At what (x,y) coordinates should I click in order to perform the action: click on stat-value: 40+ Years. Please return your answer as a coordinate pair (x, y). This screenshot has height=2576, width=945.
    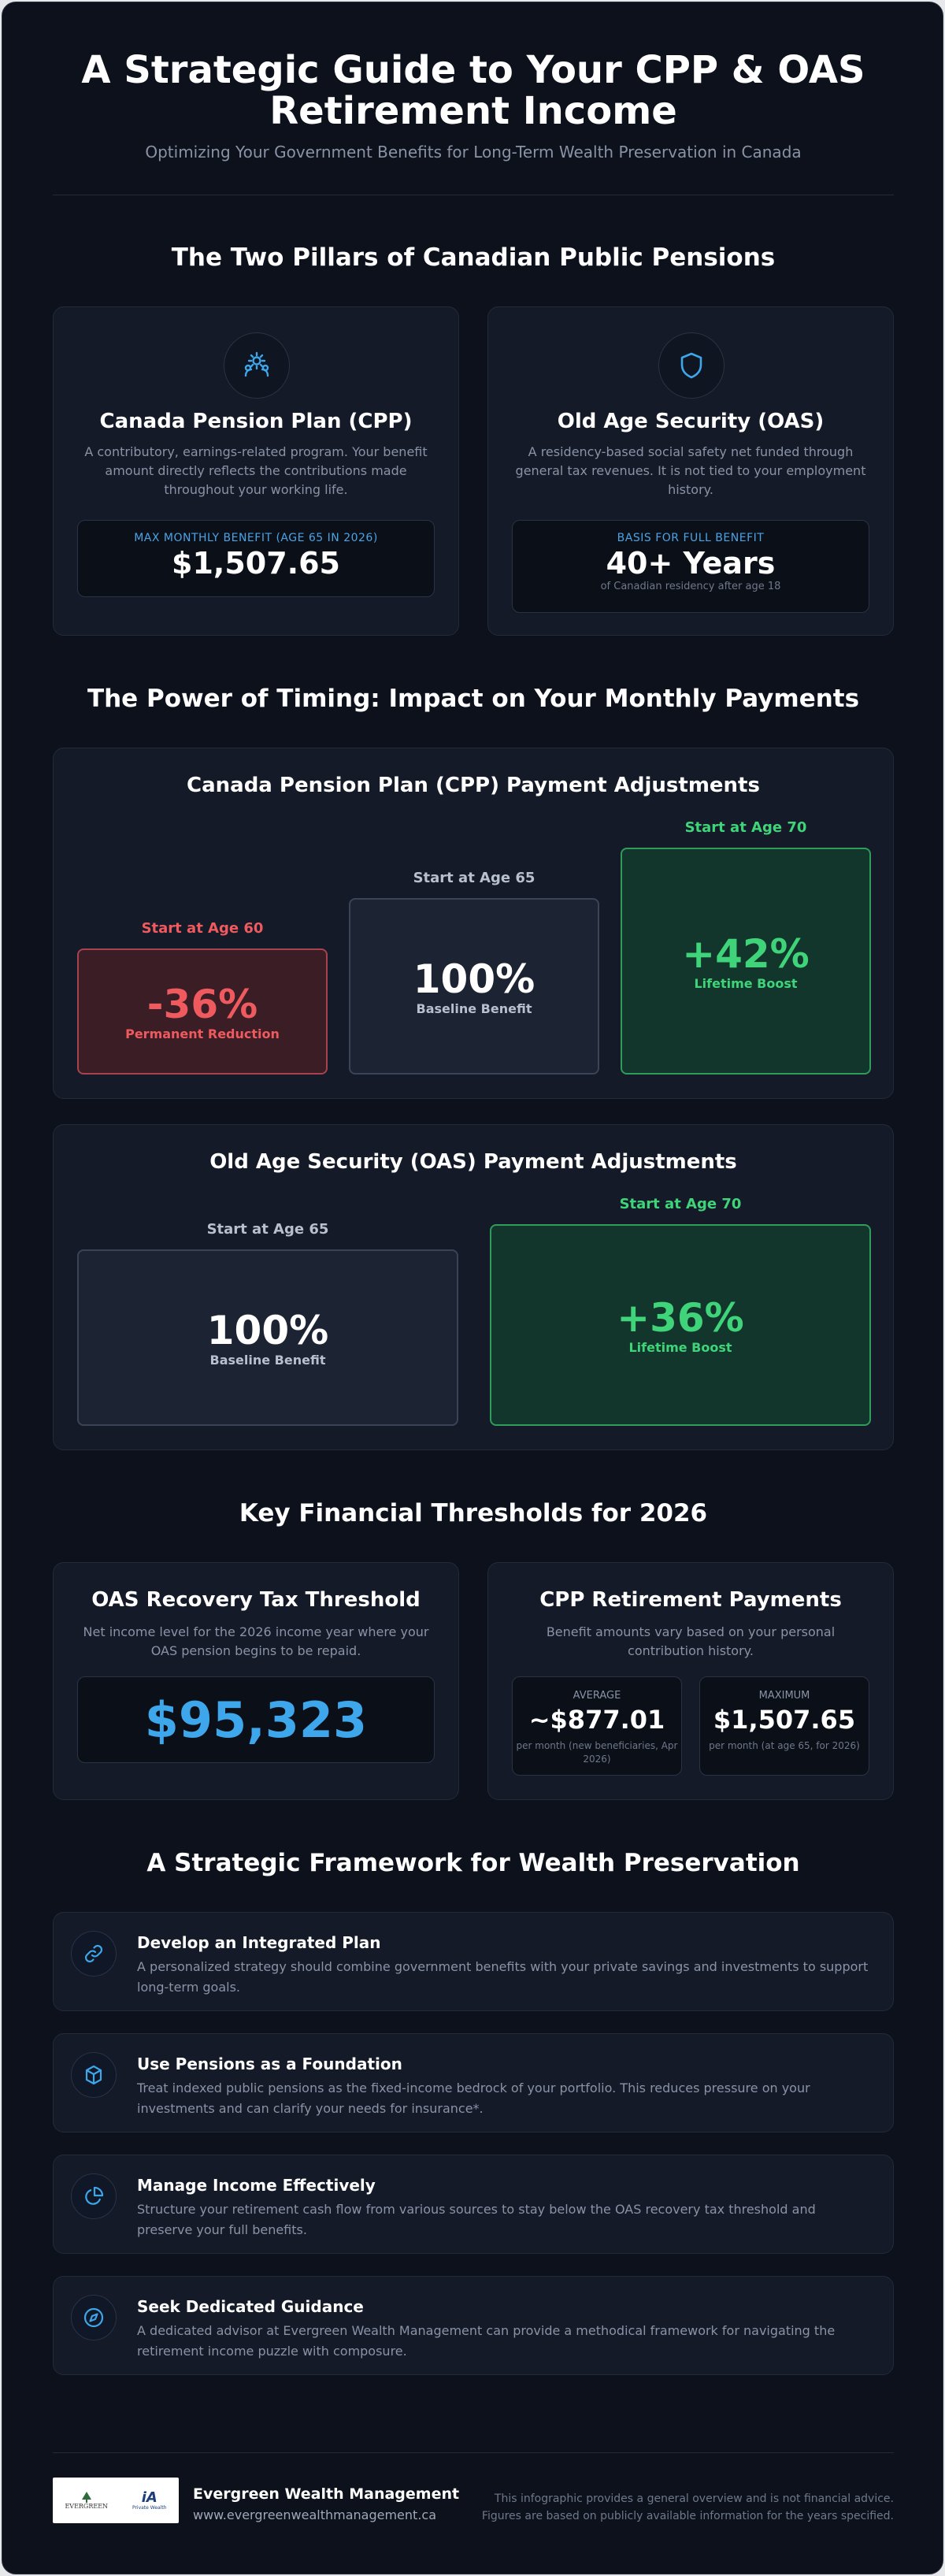
    Looking at the image, I should click on (691, 563).